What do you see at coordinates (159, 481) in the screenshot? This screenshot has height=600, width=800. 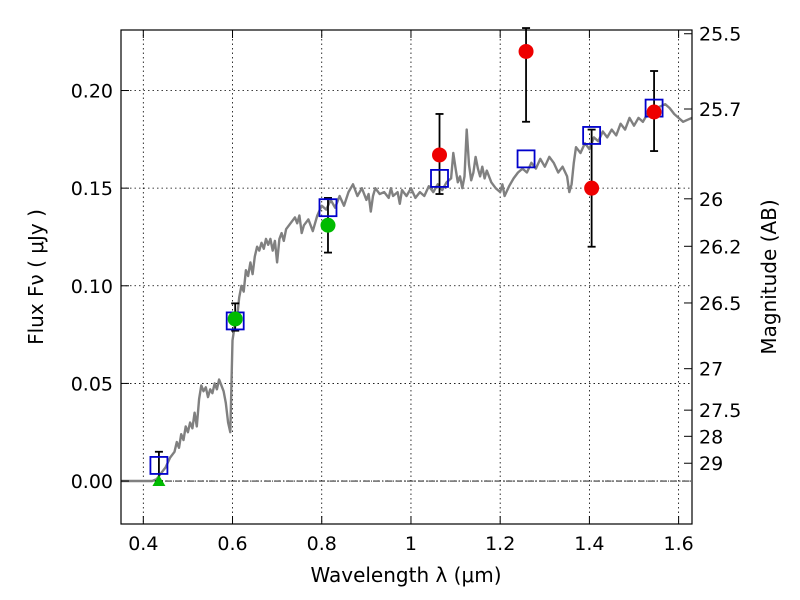 I see `upper-limit-triangle` at bounding box center [159, 481].